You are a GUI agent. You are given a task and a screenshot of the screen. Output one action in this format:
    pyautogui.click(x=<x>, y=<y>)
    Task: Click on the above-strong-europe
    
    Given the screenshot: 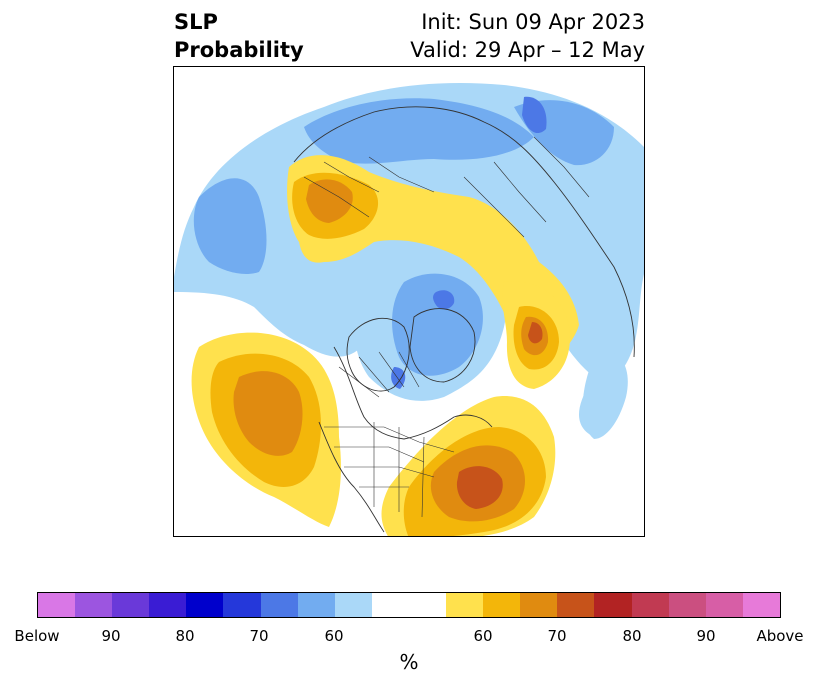 What is the action you would take?
    pyautogui.click(x=329, y=201)
    